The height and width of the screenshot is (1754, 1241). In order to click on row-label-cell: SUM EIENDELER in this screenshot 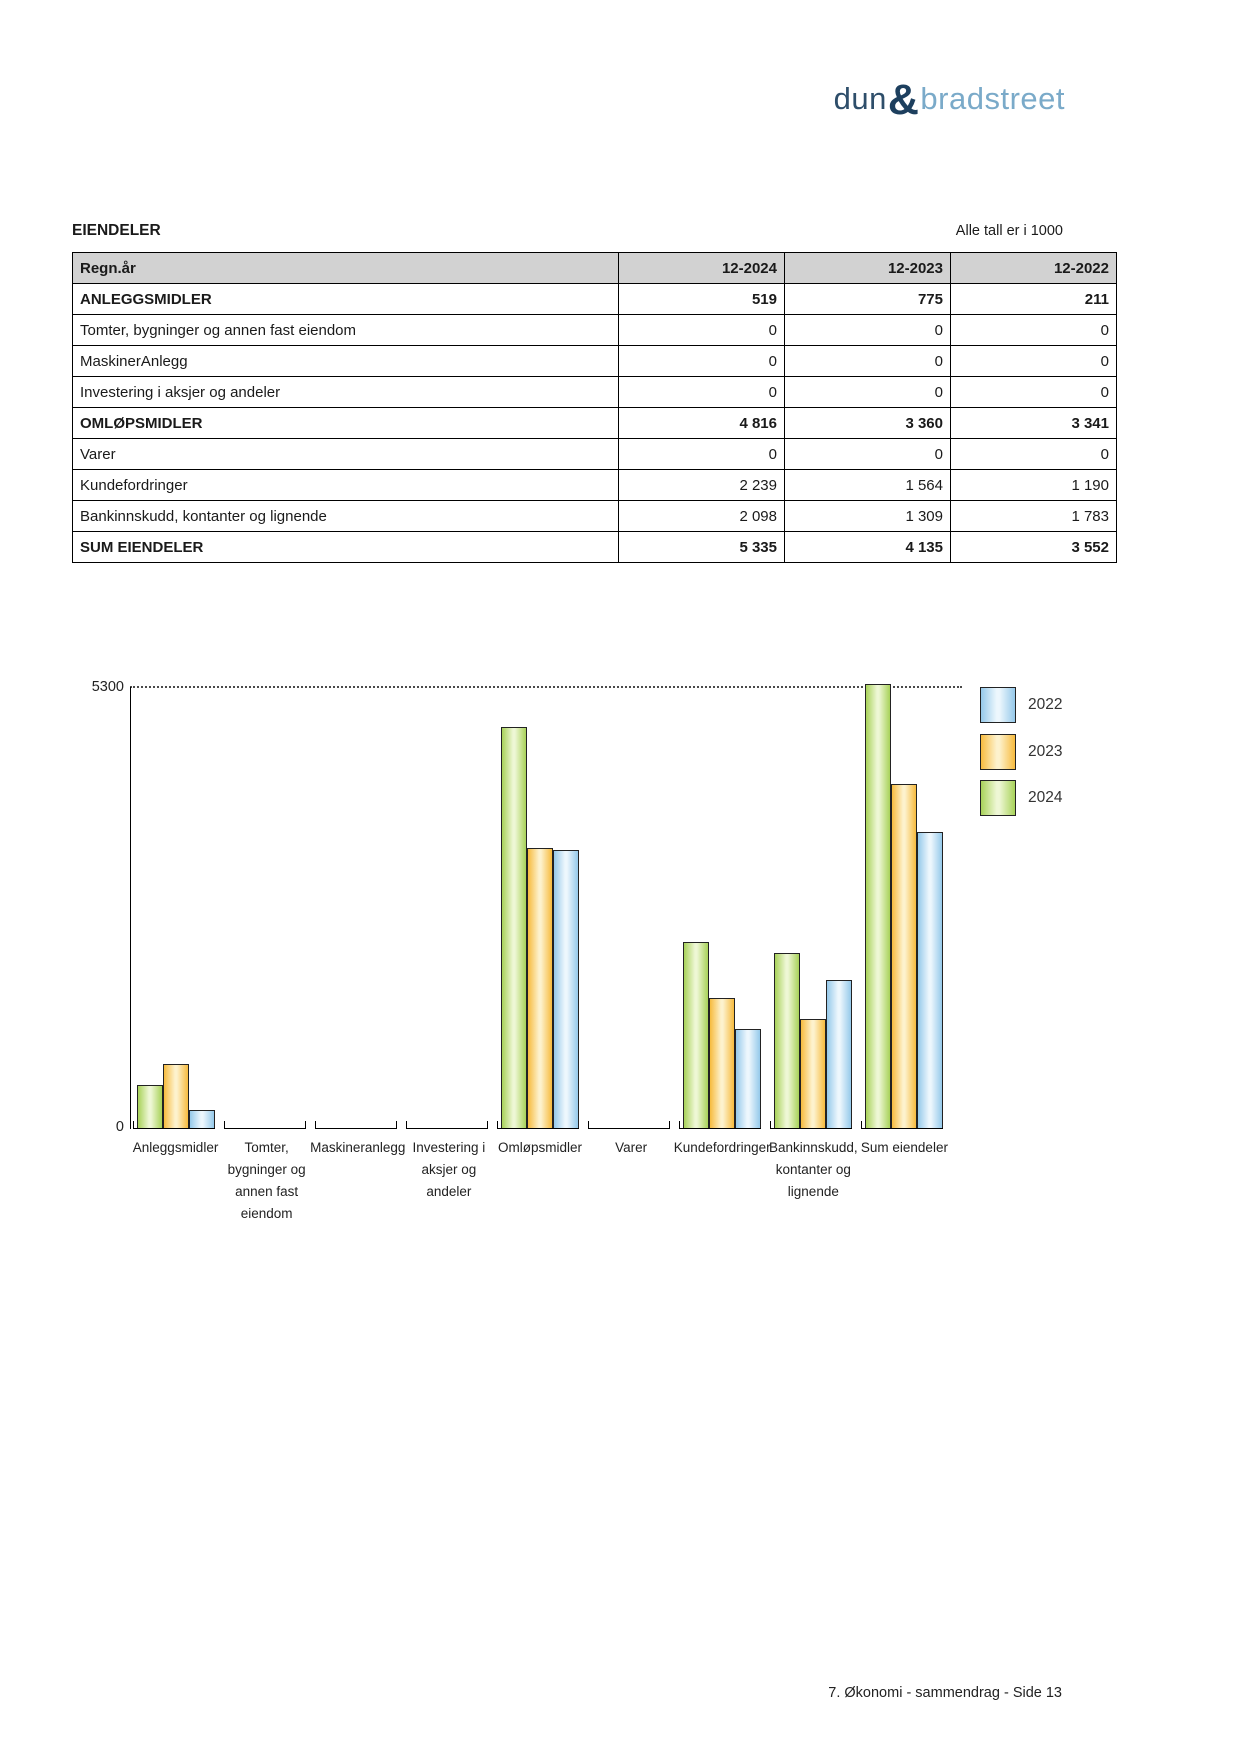, I will do `click(345, 547)`.